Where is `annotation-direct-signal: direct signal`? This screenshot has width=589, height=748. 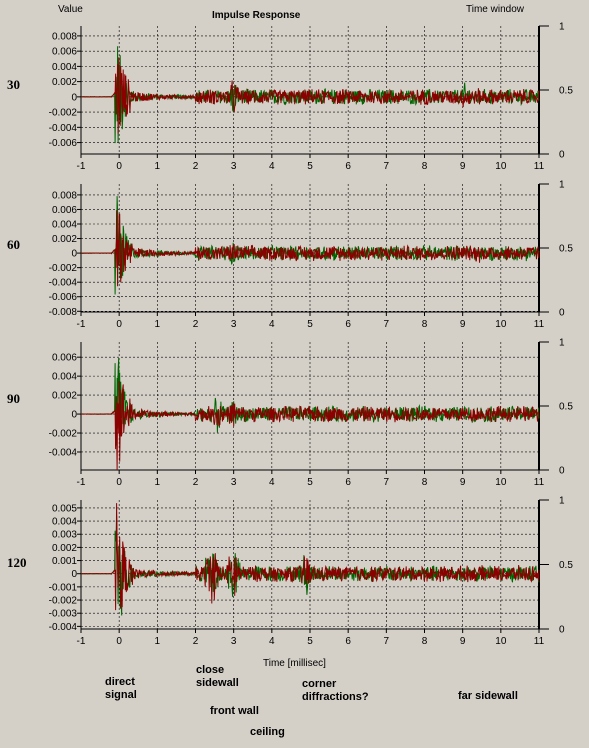
annotation-direct-signal: direct signal is located at coordinates (121, 688).